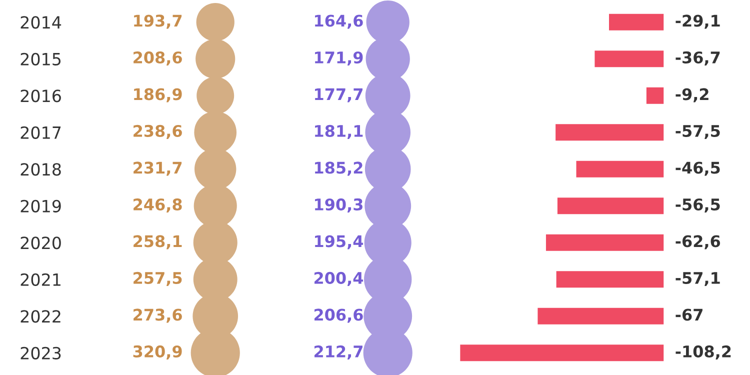 Image resolution: width=750 pixels, height=375 pixels. What do you see at coordinates (40, 59) in the screenshot?
I see `y-tick-label: 2015` at bounding box center [40, 59].